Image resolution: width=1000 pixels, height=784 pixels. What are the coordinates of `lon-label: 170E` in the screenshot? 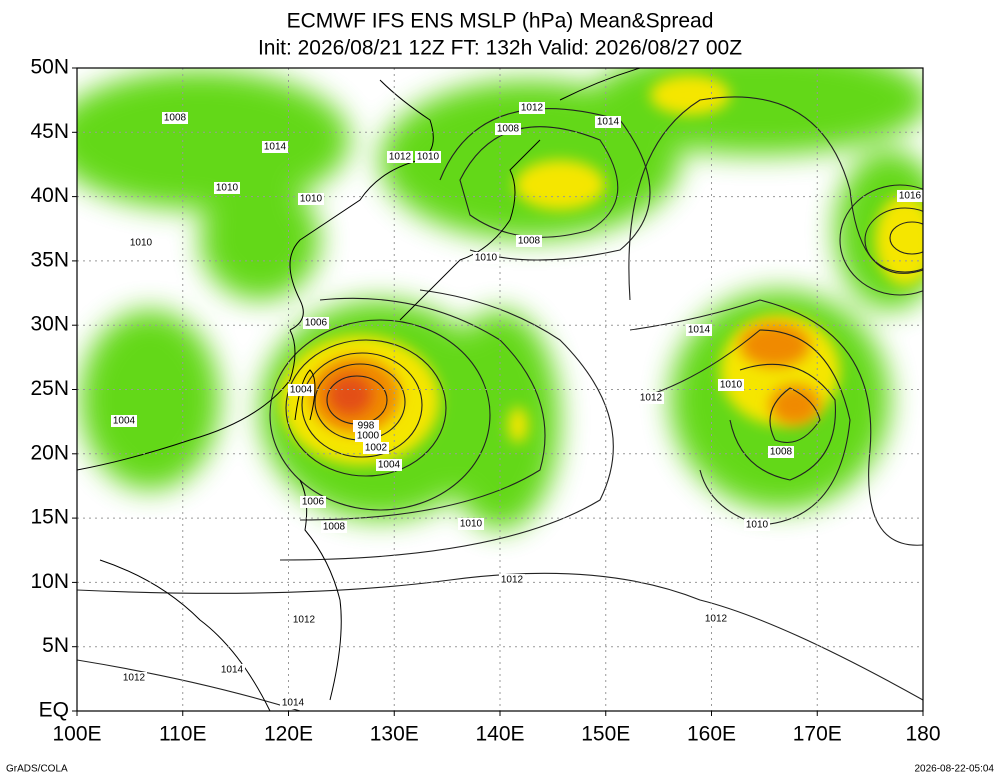 It's located at (817, 734).